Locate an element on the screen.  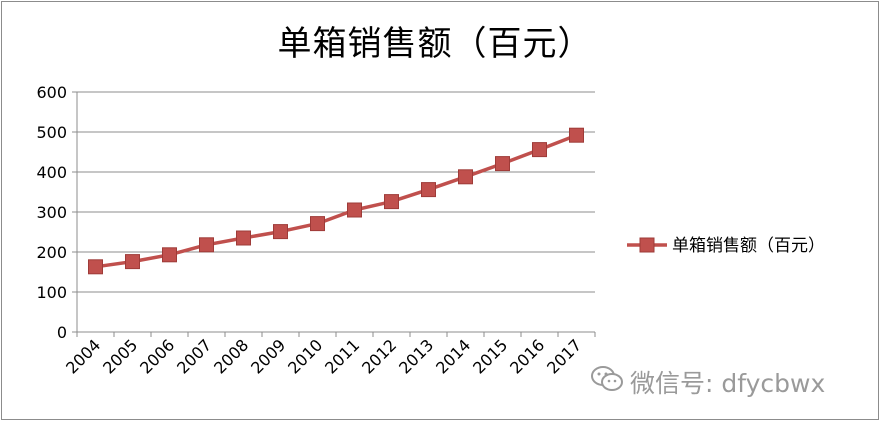
chart-title: 单箱销售额（百元） is located at coordinates (435, 44).